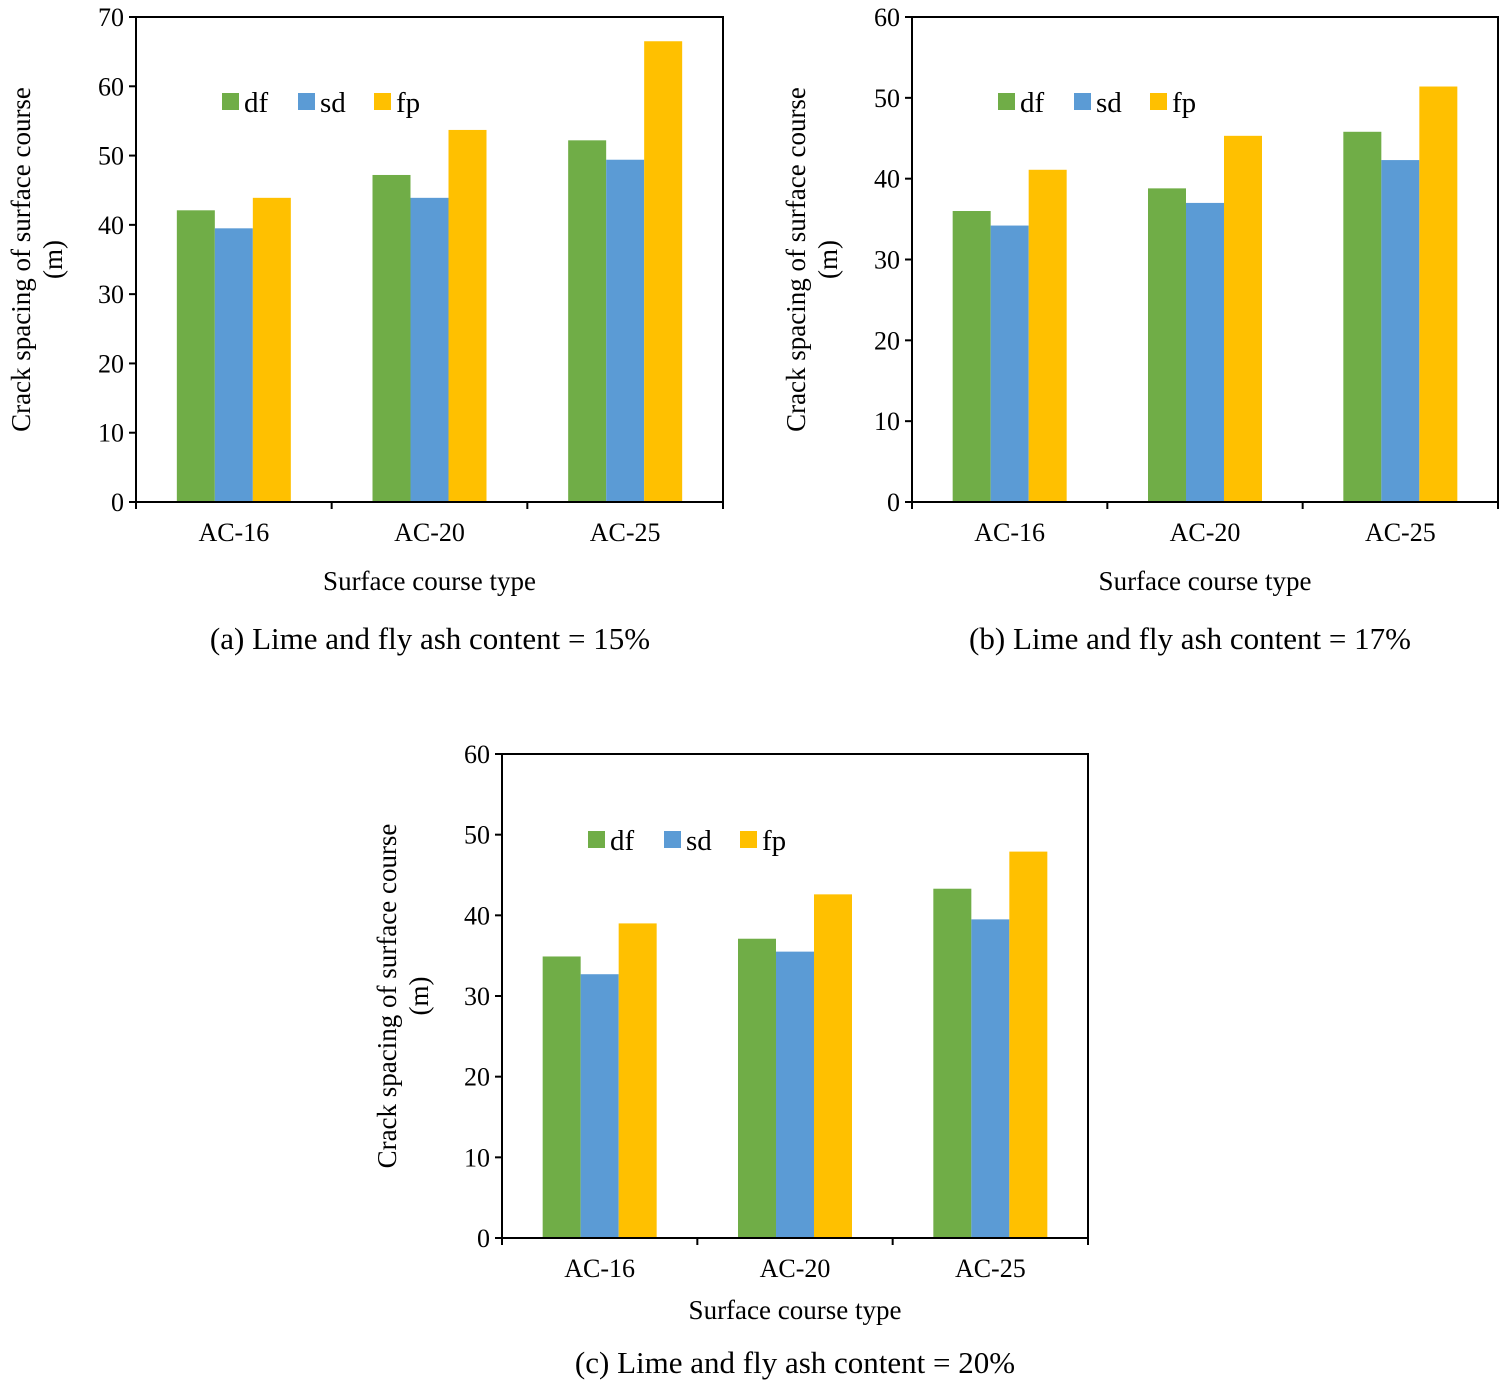 This screenshot has height=1395, width=1502. I want to click on panel-caption: (b) Lime and fly ash content = 17%, so click(1190, 638).